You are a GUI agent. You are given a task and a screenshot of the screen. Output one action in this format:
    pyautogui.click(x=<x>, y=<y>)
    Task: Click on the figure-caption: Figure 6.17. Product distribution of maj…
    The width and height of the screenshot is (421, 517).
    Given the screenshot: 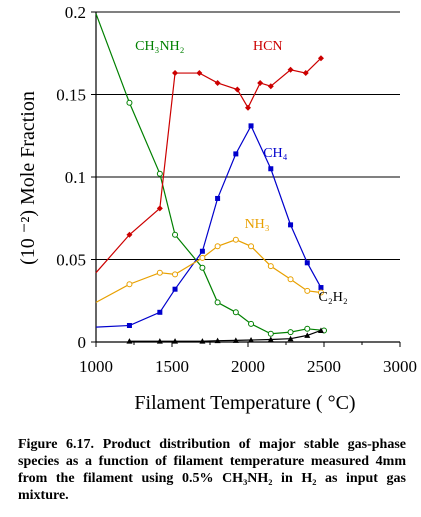 What is the action you would take?
    pyautogui.click(x=212, y=470)
    